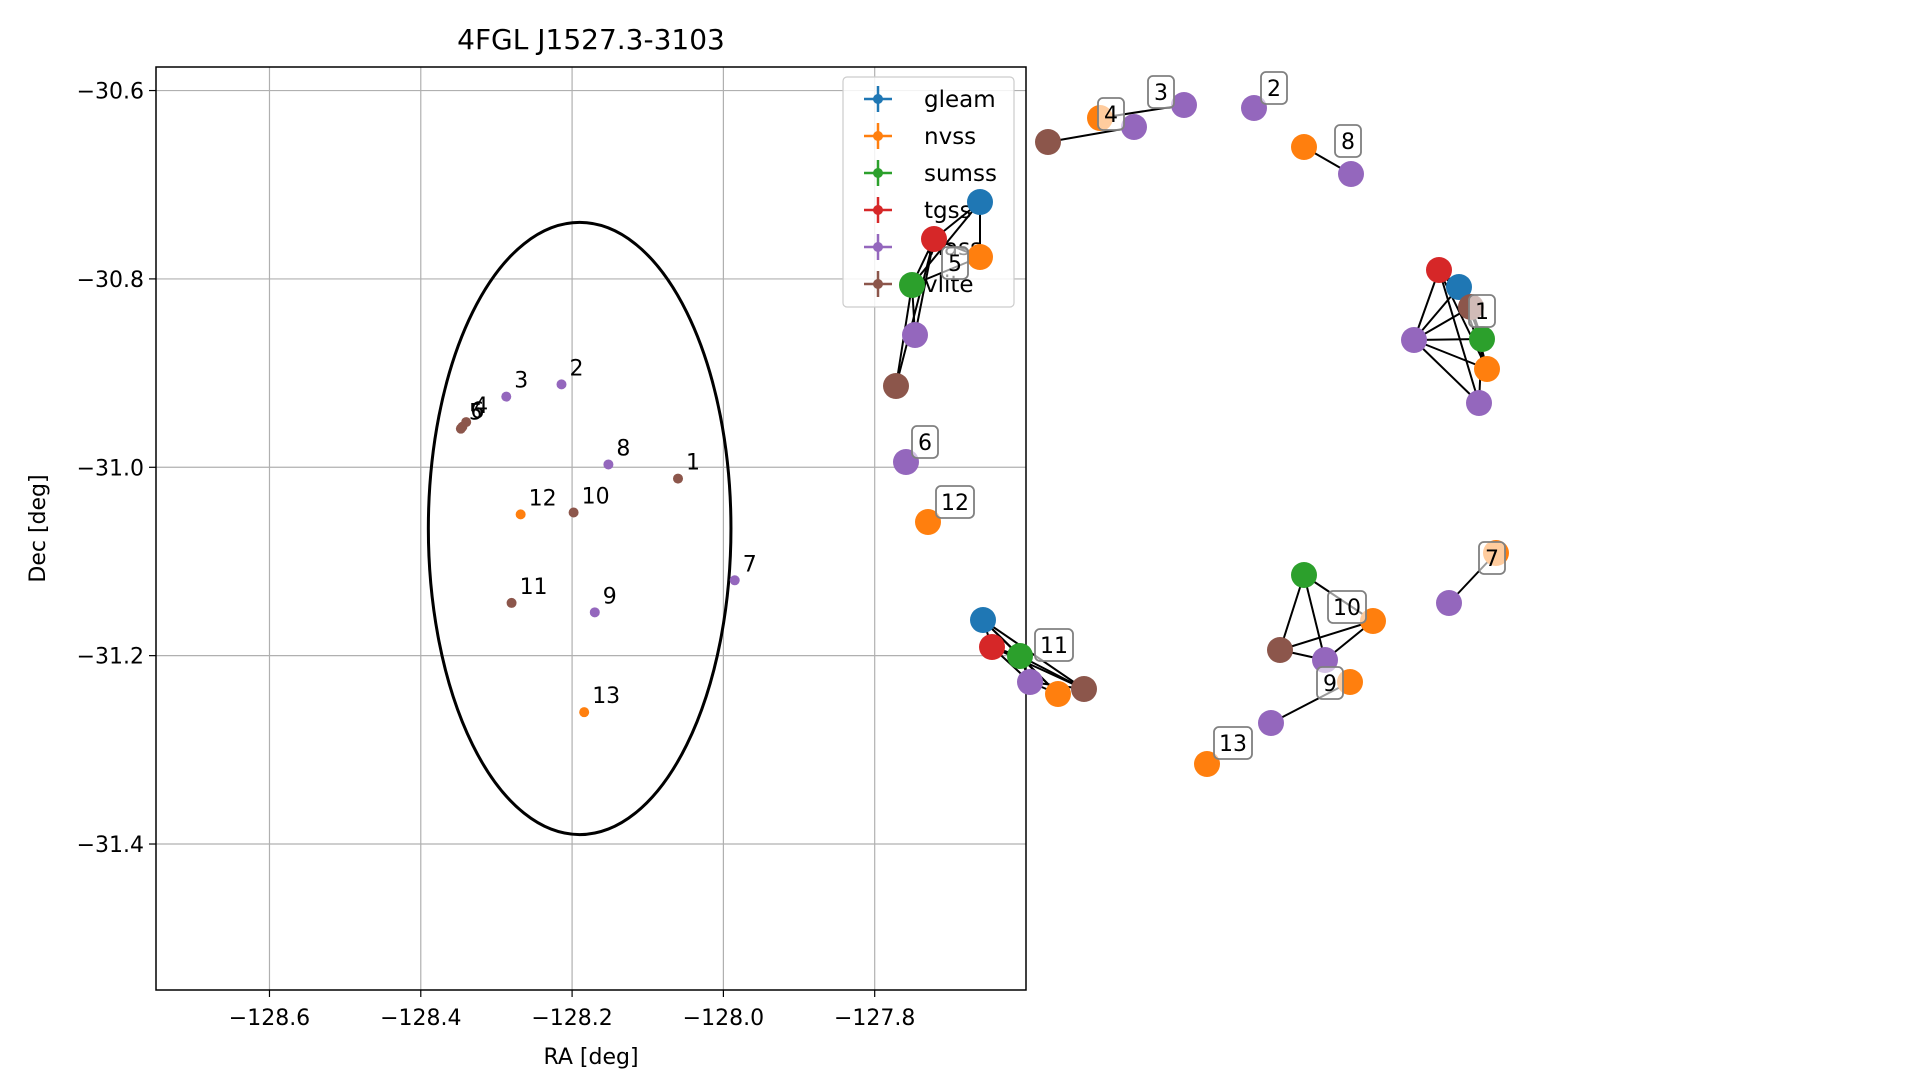  I want to click on legend-entry: nvss, so click(950, 137).